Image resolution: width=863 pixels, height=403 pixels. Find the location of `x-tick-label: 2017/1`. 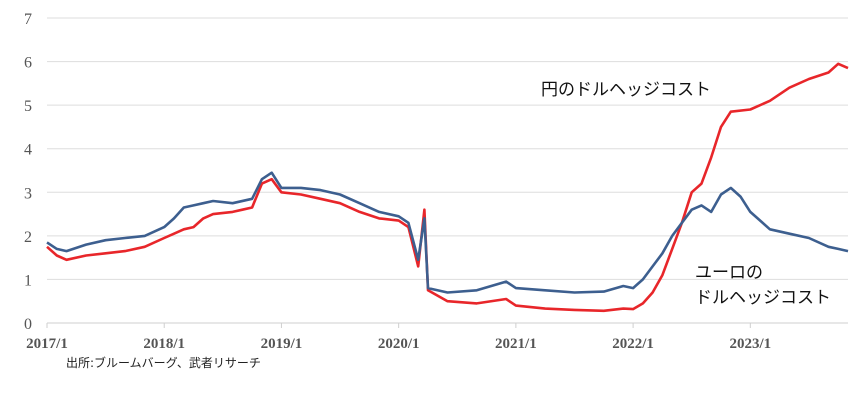

x-tick-label: 2017/1 is located at coordinates (47, 344).